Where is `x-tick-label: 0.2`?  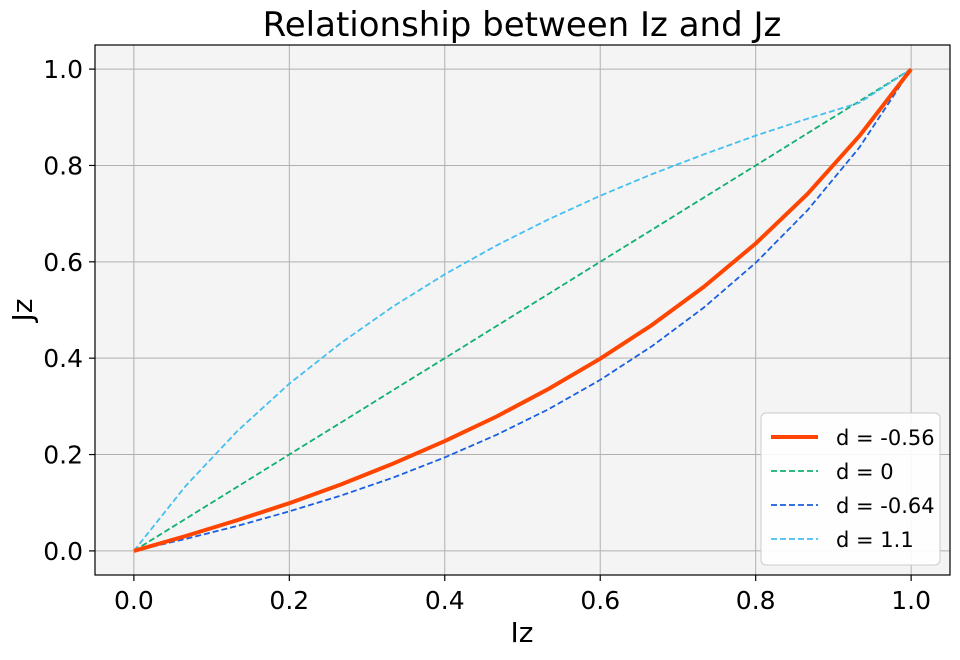 x-tick-label: 0.2 is located at coordinates (289, 600).